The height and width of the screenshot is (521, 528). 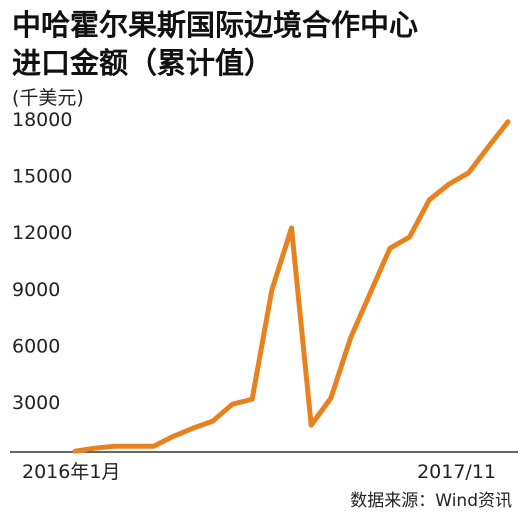 I want to click on y-tick-label: 6000, so click(x=36, y=347).